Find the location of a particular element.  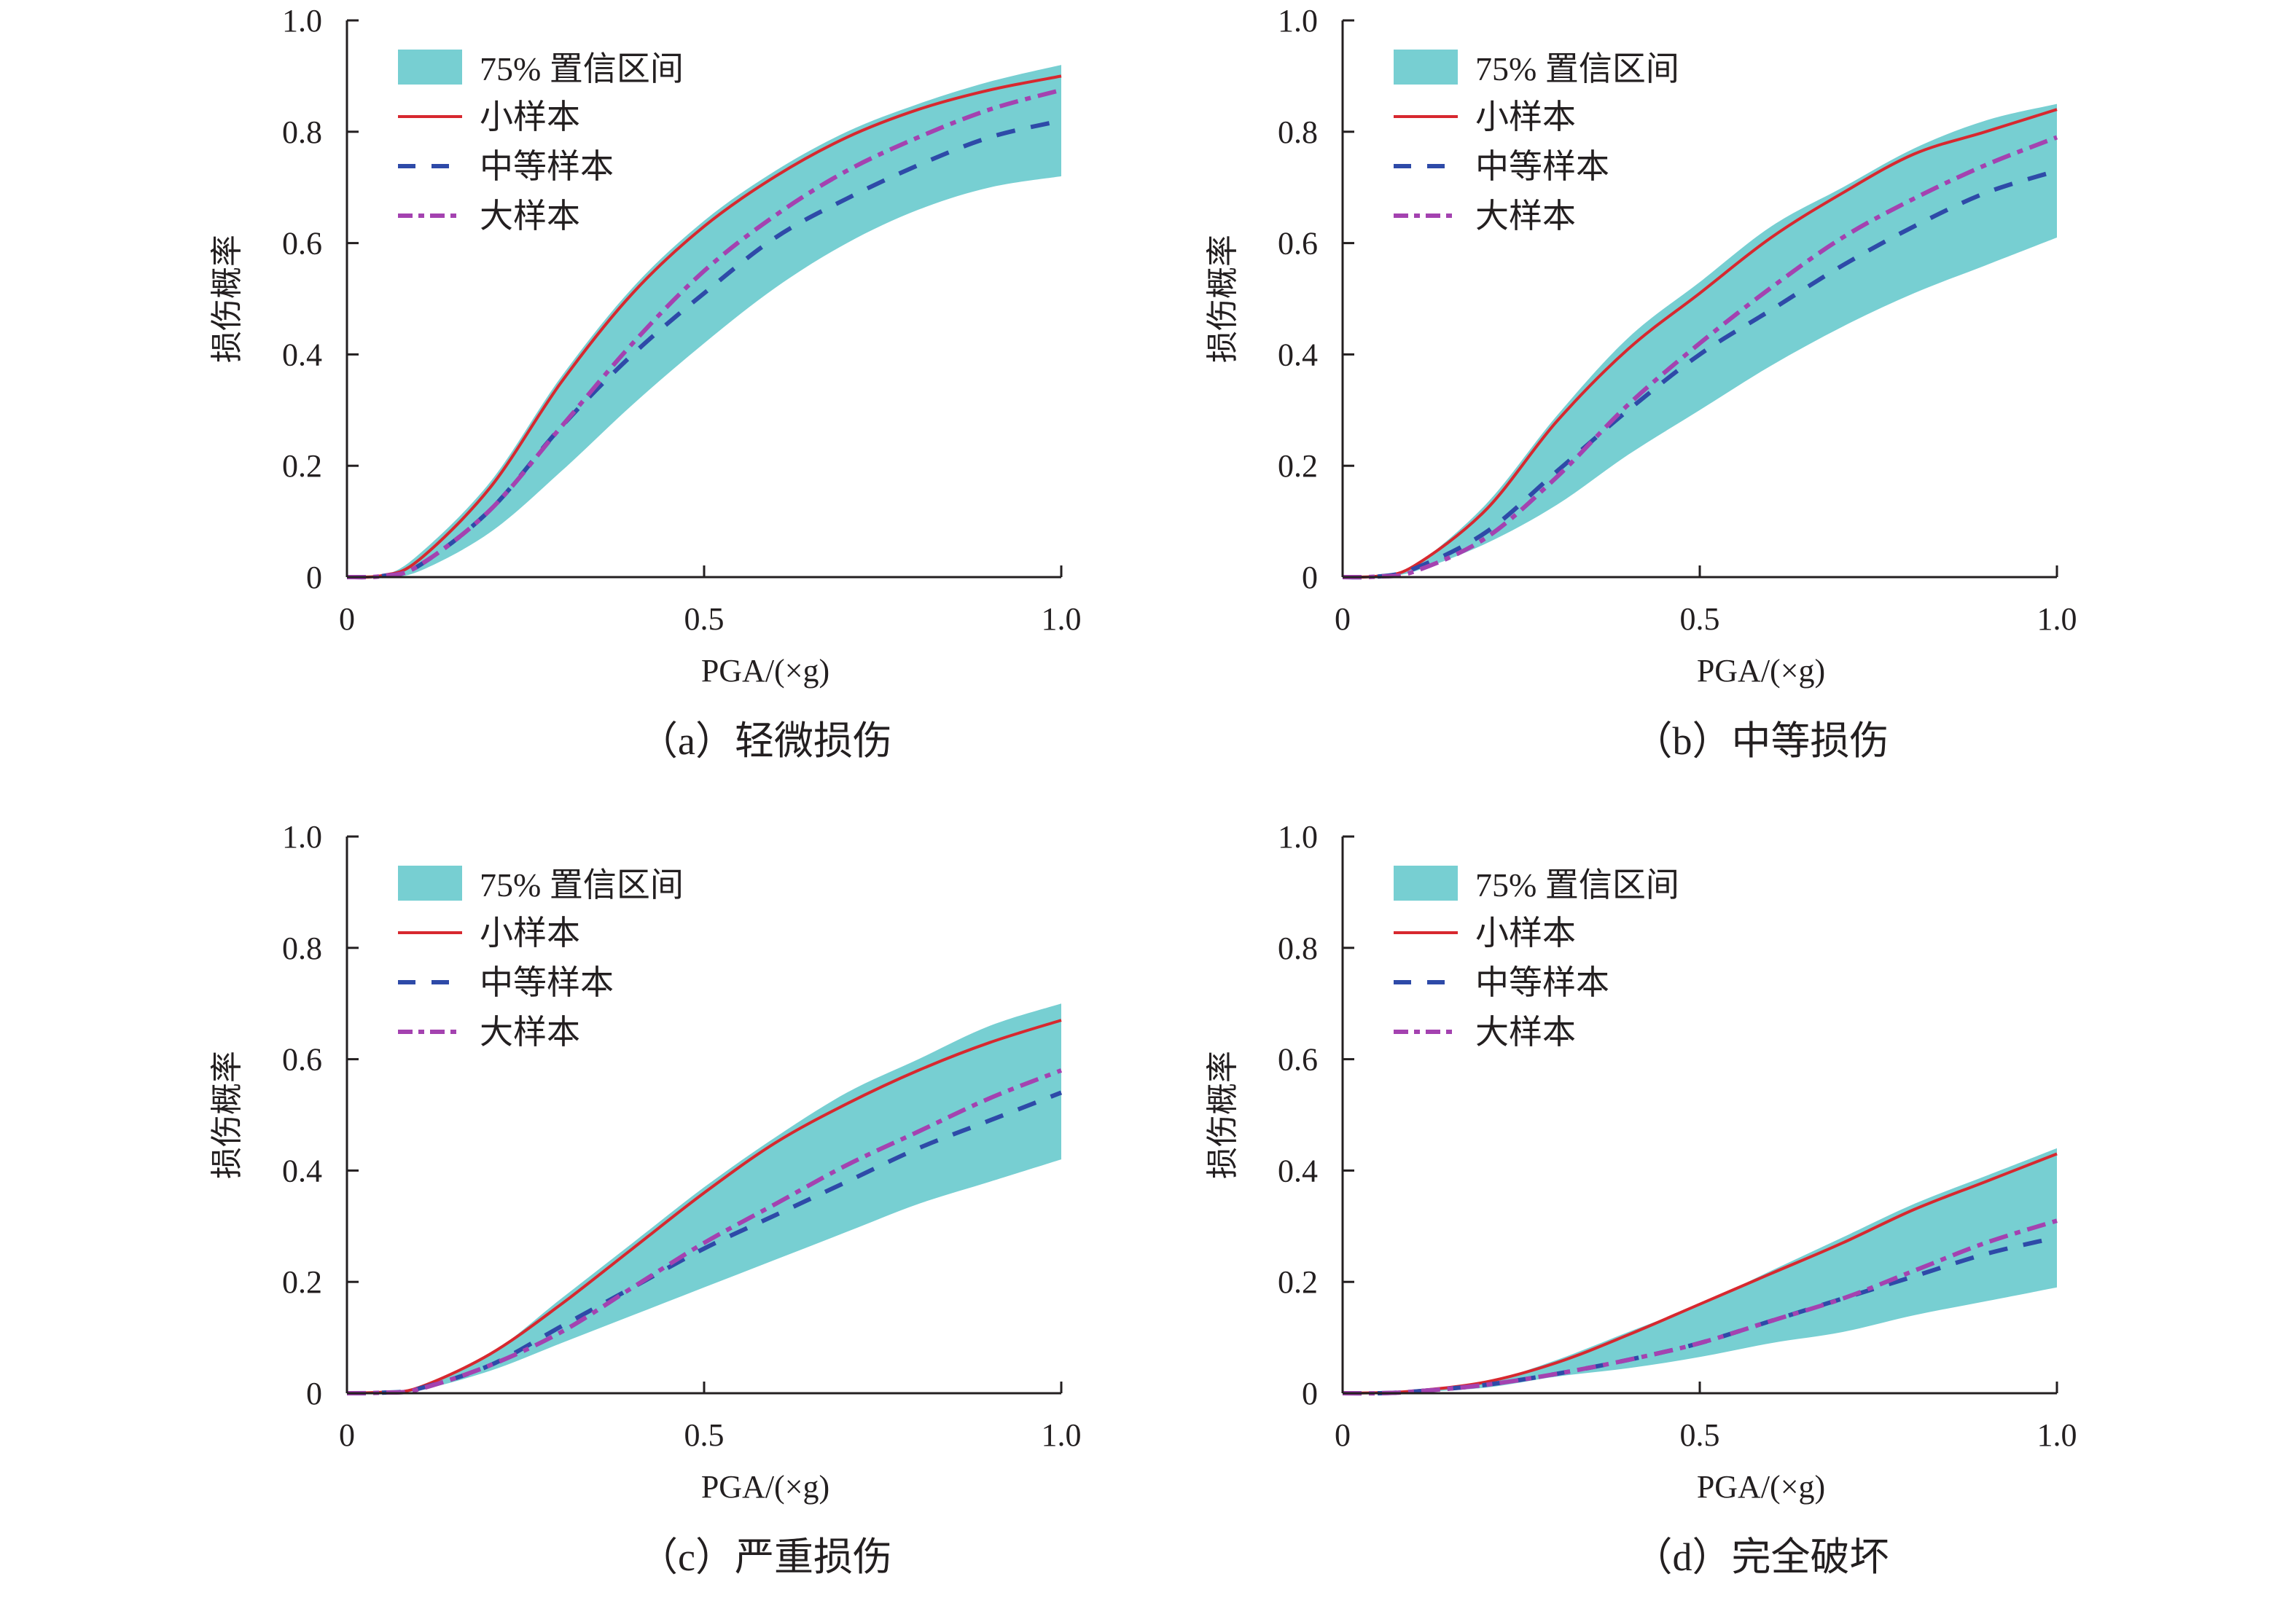

panel-caption: （d）完全破坏 is located at coordinates (1761, 1557).